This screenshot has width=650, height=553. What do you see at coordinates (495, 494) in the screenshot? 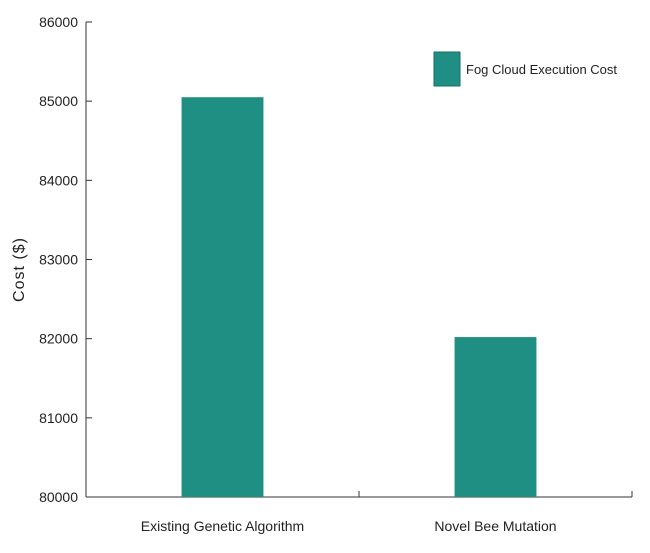
I see `x-ticks` at bounding box center [495, 494].